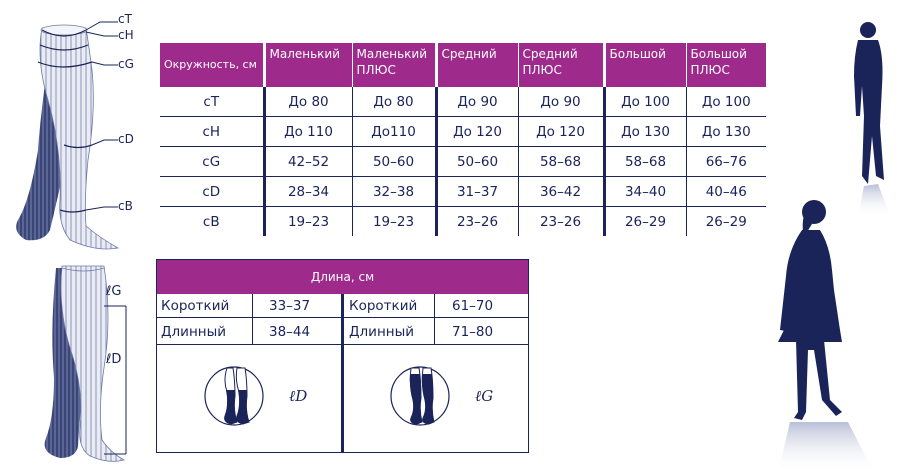 The height and width of the screenshot is (473, 902). I want to click on label-ct: cT, so click(125, 19).